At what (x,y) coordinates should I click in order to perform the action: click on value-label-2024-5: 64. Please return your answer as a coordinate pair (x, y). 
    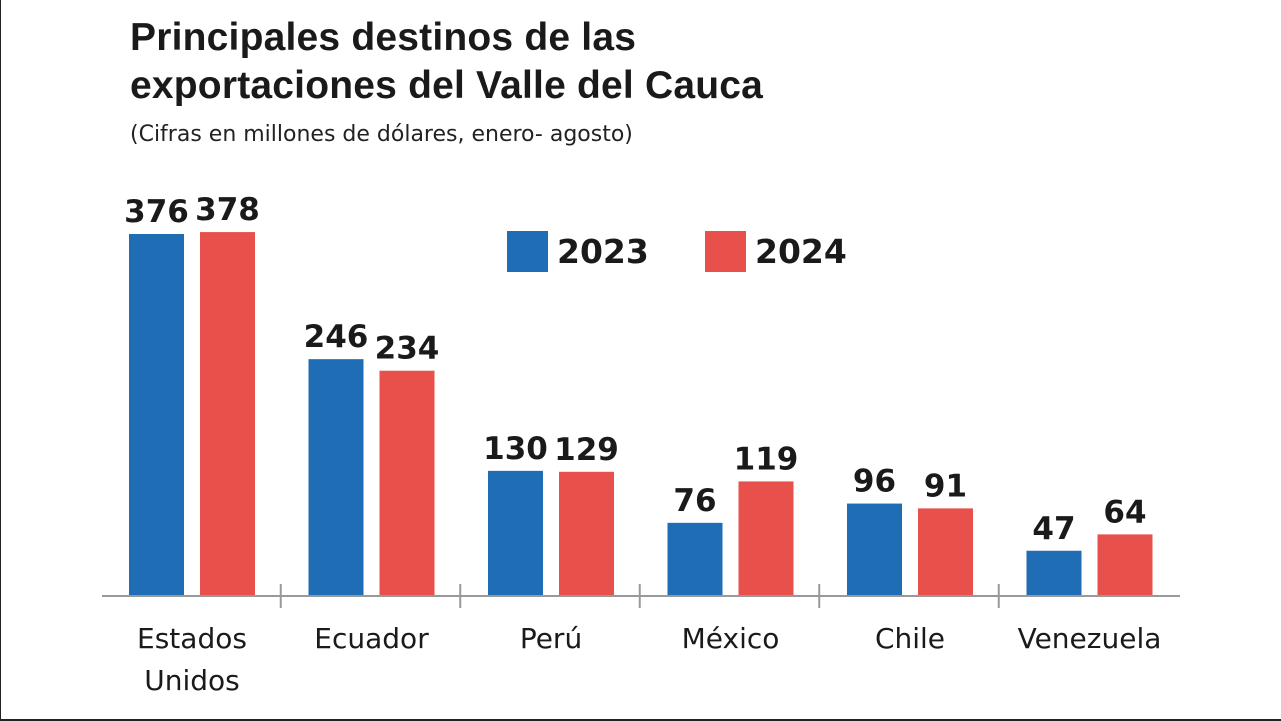
    Looking at the image, I should click on (1124, 512).